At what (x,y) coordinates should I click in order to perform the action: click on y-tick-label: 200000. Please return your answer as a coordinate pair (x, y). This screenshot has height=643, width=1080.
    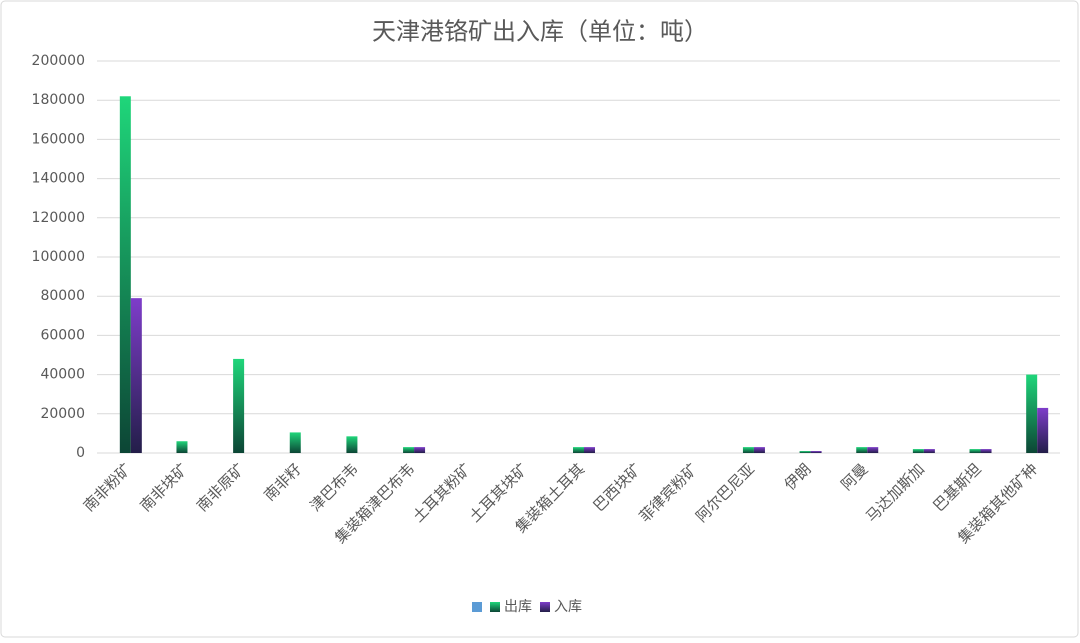
    Looking at the image, I should click on (58, 61).